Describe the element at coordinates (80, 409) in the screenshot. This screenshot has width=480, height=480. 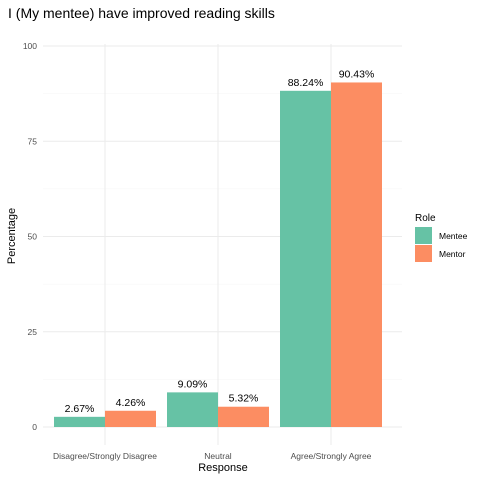
I see `bar-value-label: 2.67%` at that location.